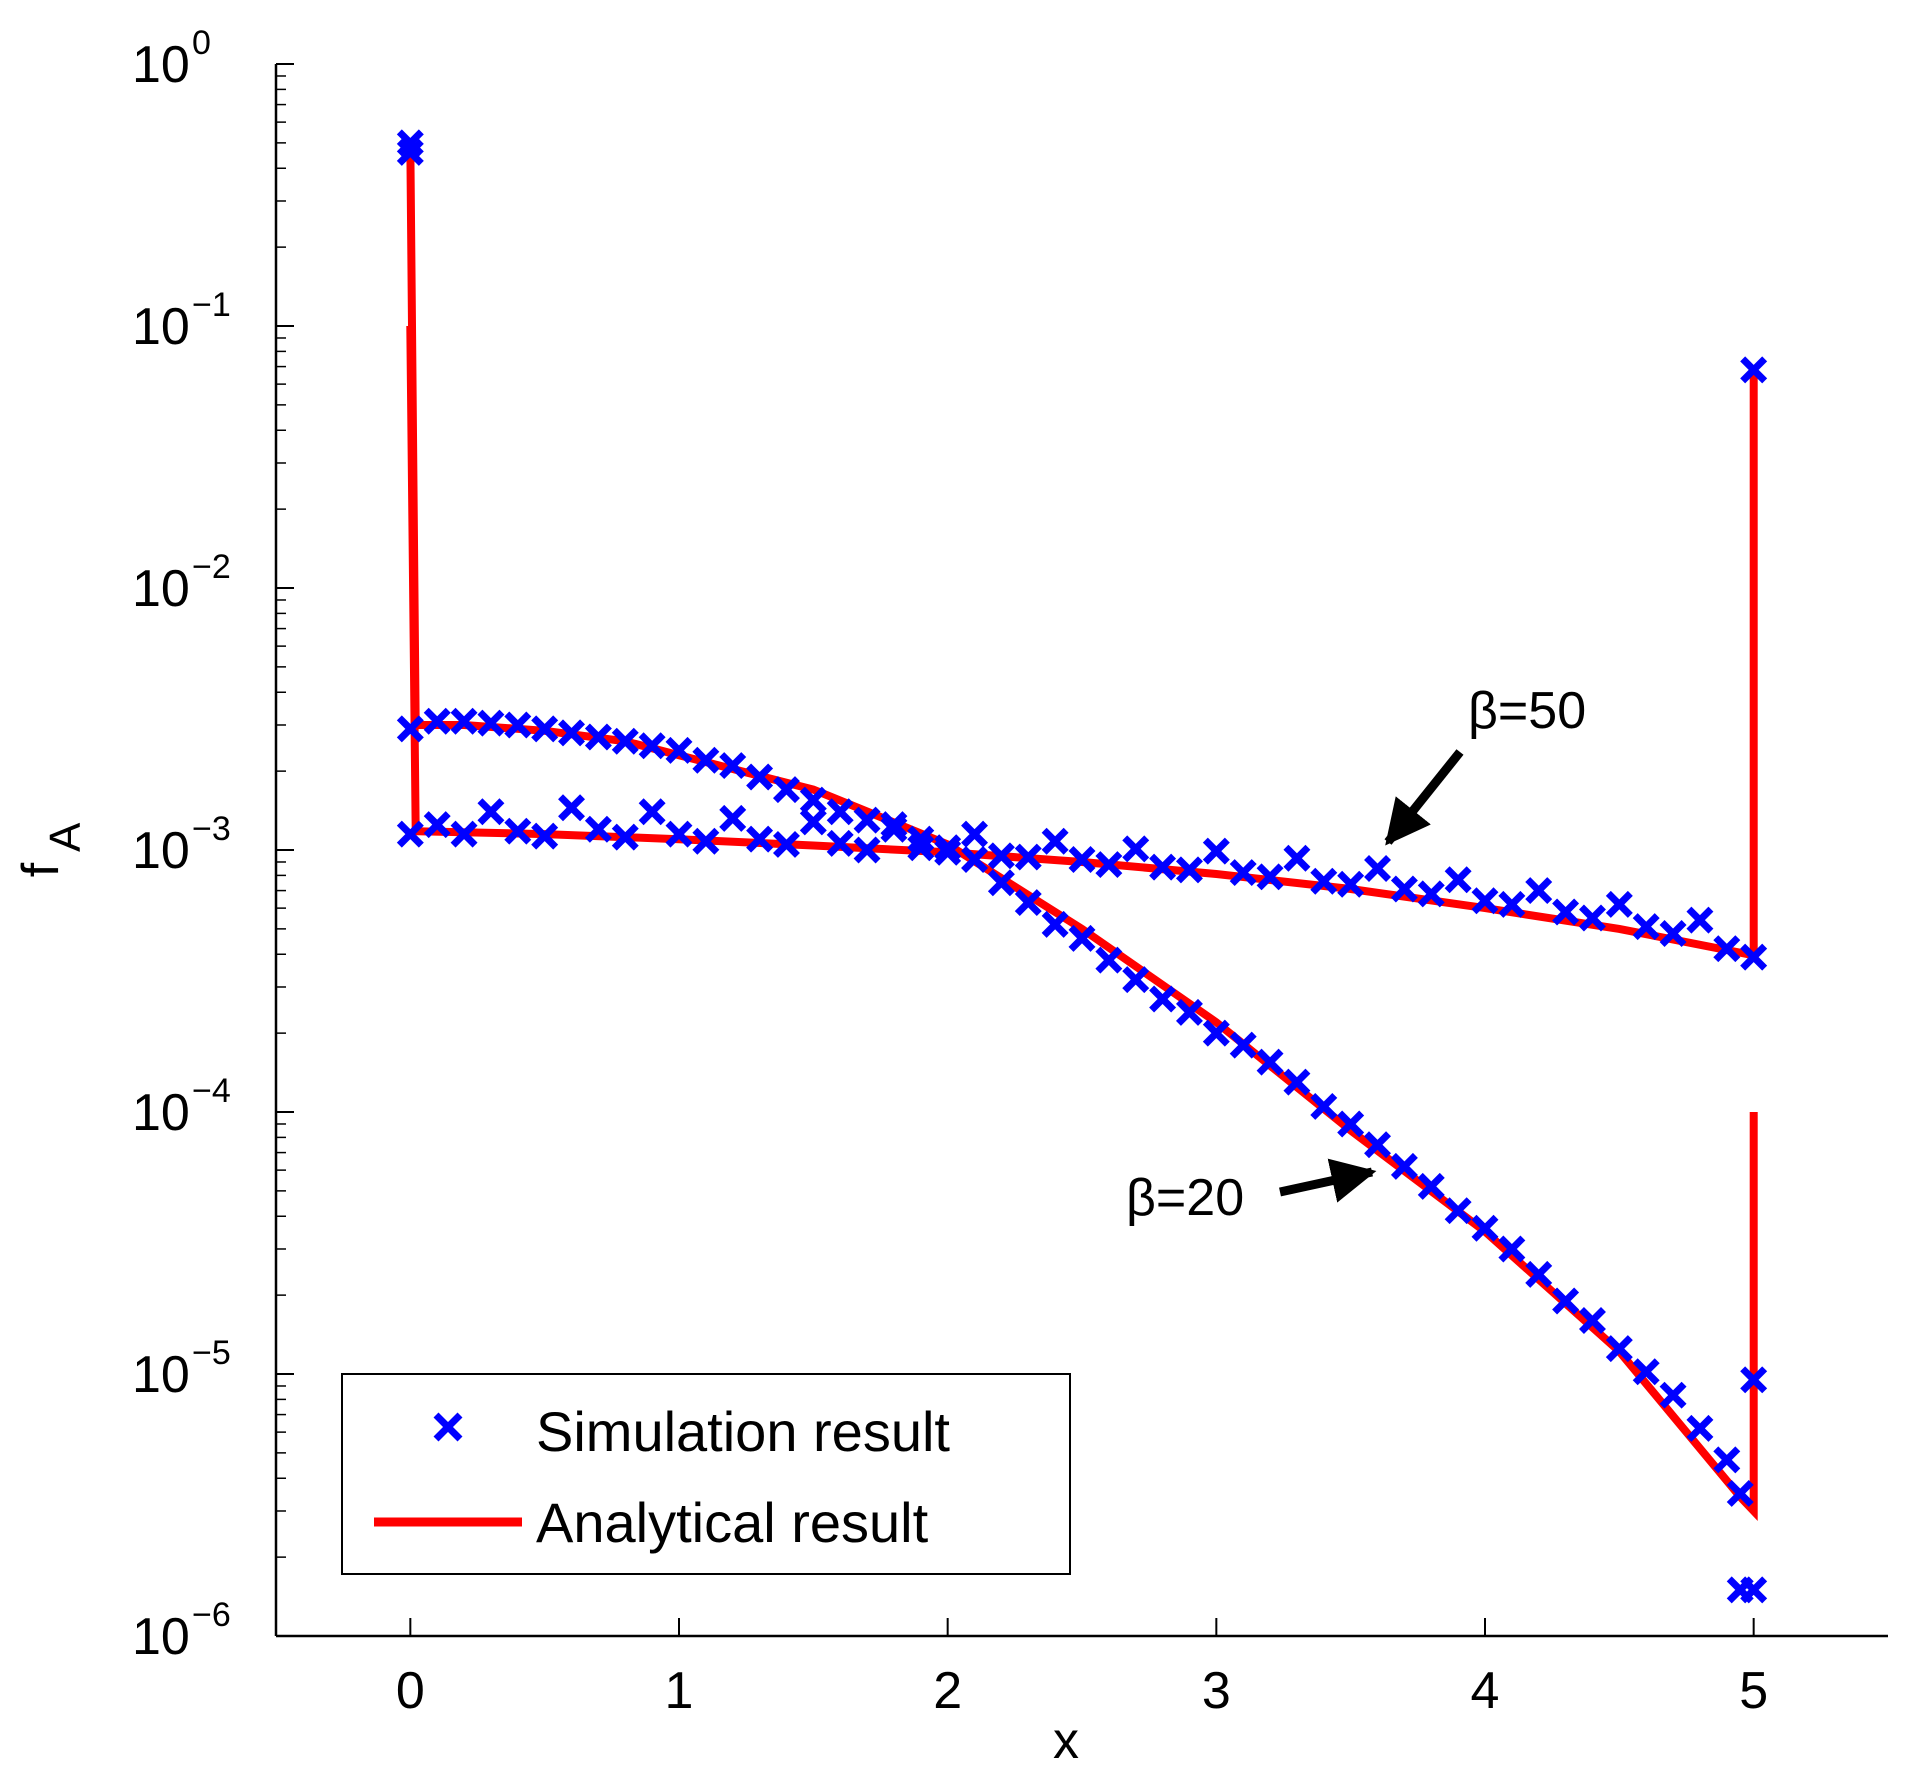 The image size is (1914, 1765). I want to click on y-axis-label: f, so click(41, 869).